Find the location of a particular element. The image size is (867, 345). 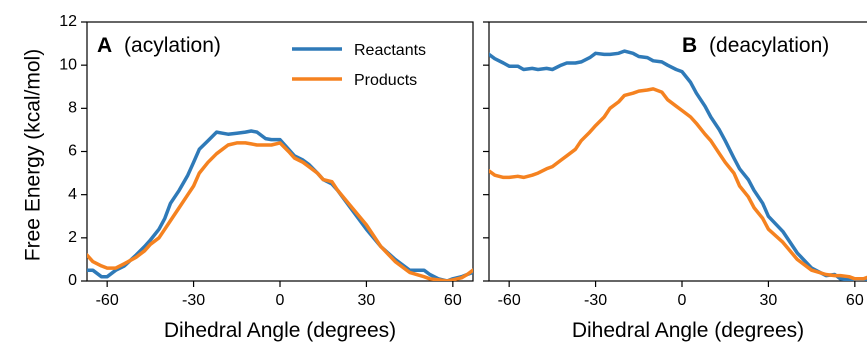

panel-b-x-ticks: -60 -30 0 30 60 is located at coordinates (681, 295).